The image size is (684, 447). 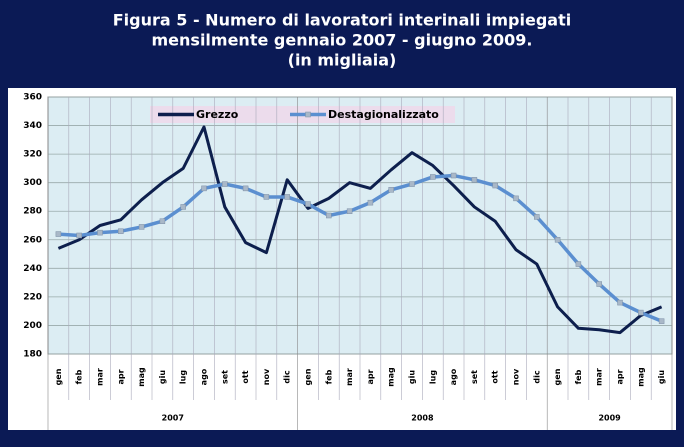 I want to click on chart-title: (in migliaia), so click(x=342, y=60).